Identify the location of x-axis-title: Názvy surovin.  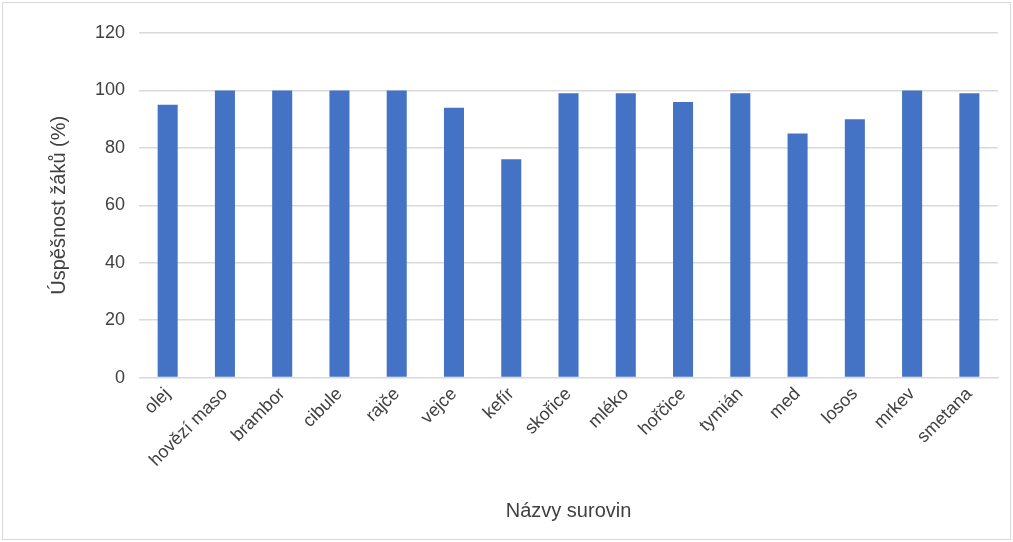
(568, 509).